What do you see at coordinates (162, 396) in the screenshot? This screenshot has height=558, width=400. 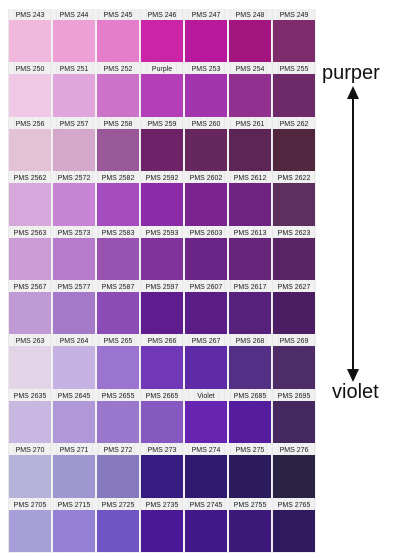 I see `swatch-label: PMS 2665` at bounding box center [162, 396].